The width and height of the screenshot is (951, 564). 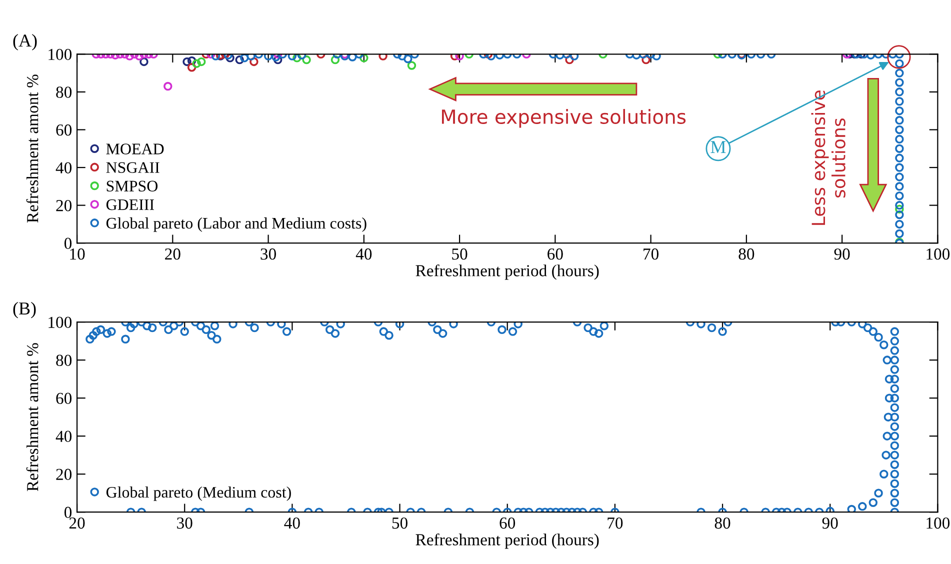 What do you see at coordinates (132, 186) in the screenshot?
I see `legend-label: SMPSO` at bounding box center [132, 186].